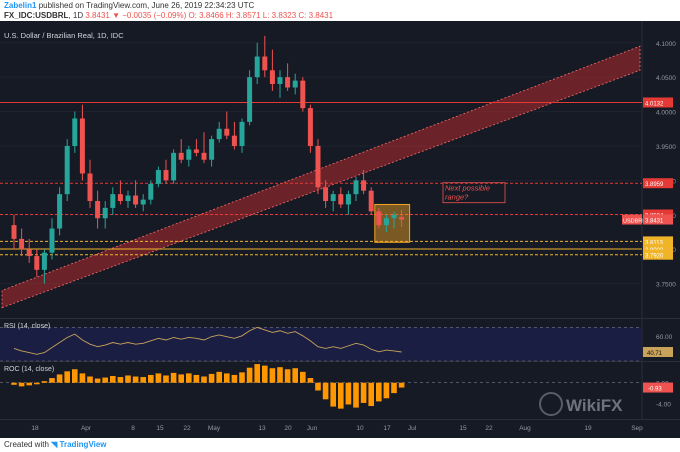 The width and height of the screenshot is (680, 452). What do you see at coordinates (551, 404) in the screenshot?
I see `wikifx-logo-icon` at bounding box center [551, 404].